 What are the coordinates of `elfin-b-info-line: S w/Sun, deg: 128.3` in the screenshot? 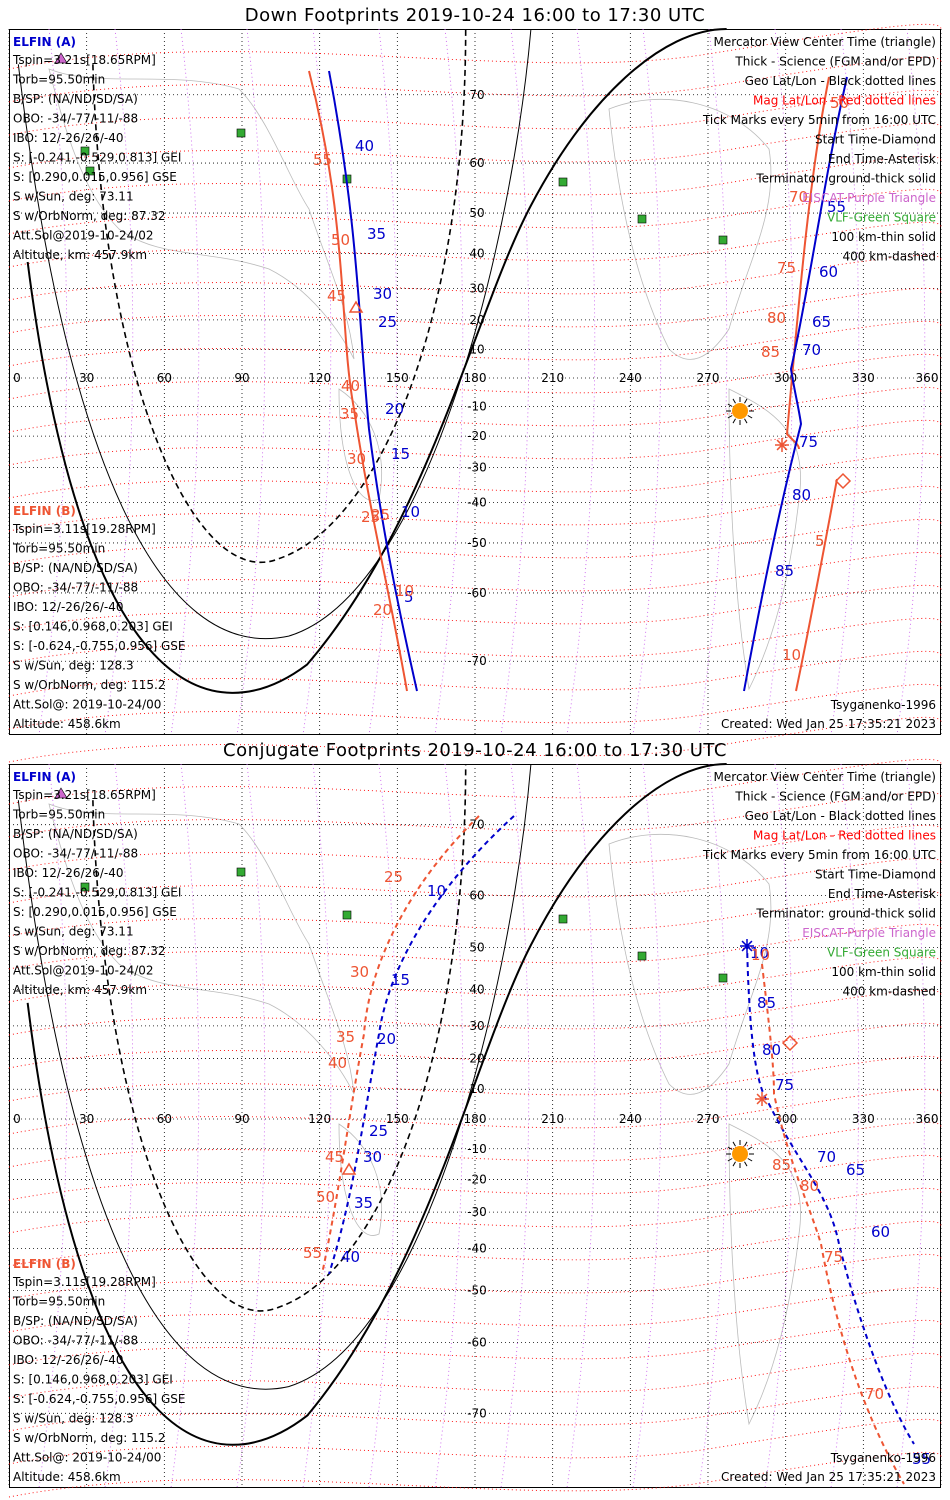 It's located at (73, 1419).